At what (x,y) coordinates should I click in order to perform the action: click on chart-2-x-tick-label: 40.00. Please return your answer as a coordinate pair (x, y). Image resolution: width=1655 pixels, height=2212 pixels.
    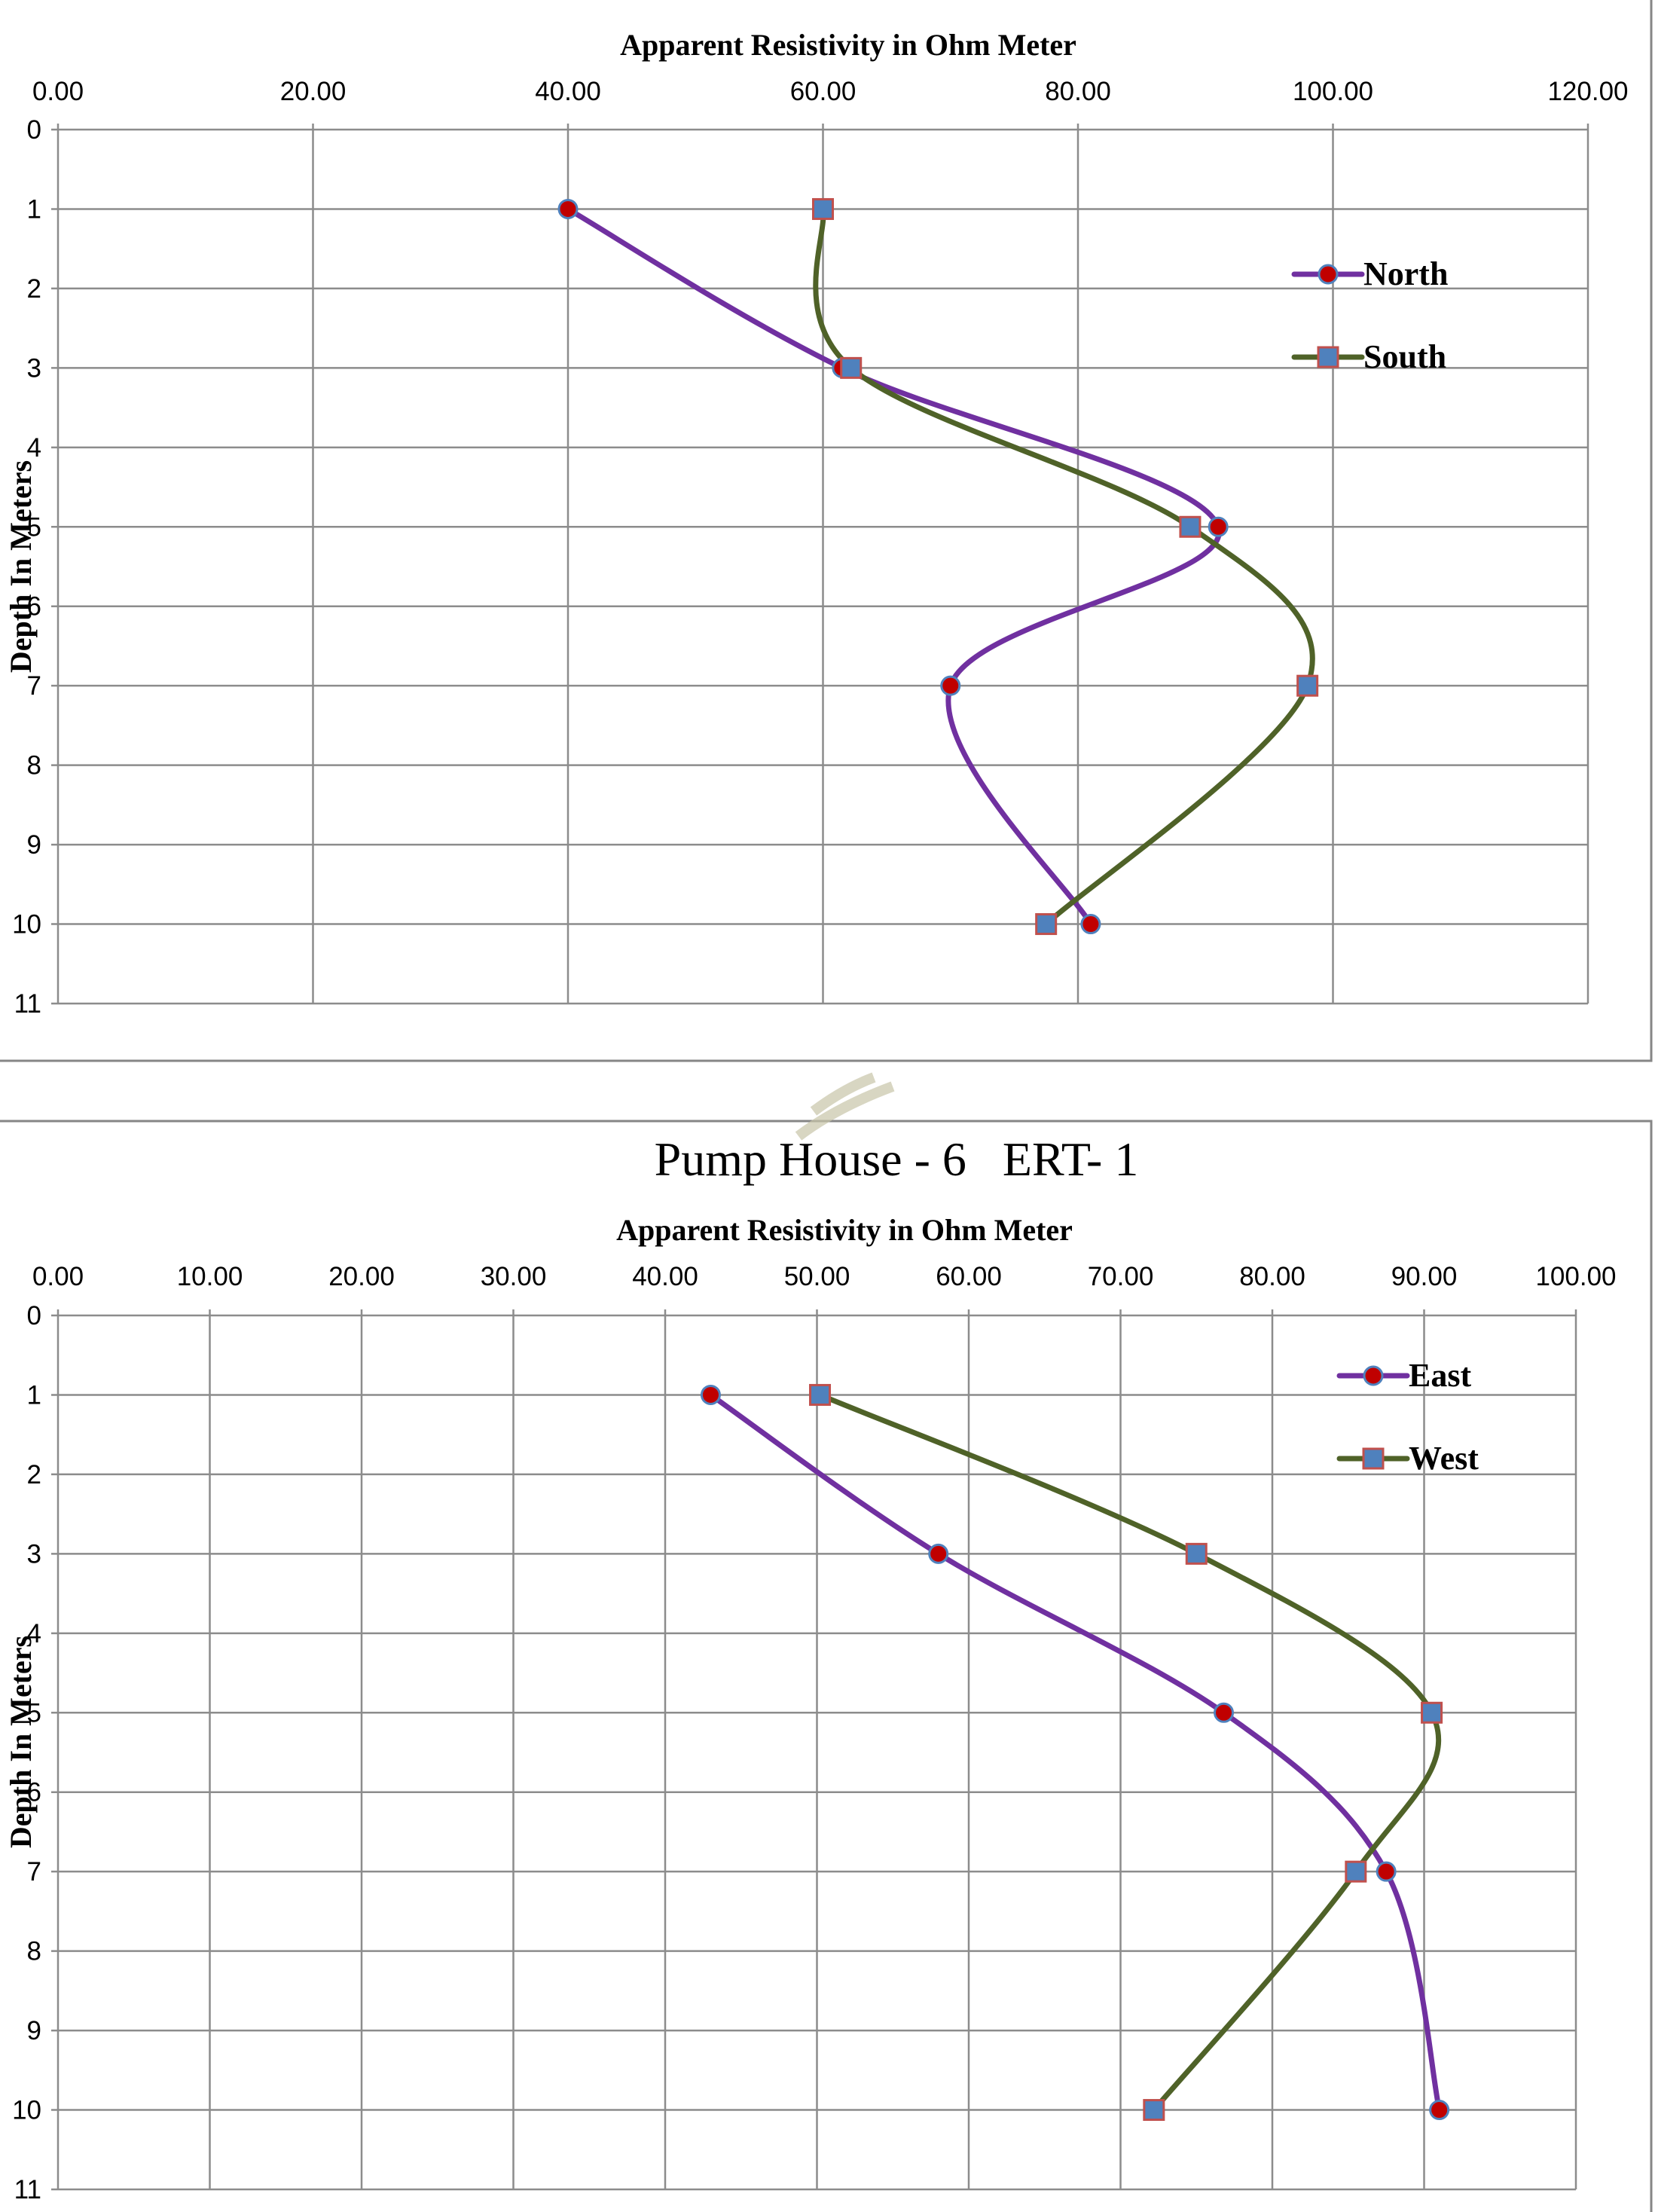
    Looking at the image, I should click on (665, 1276).